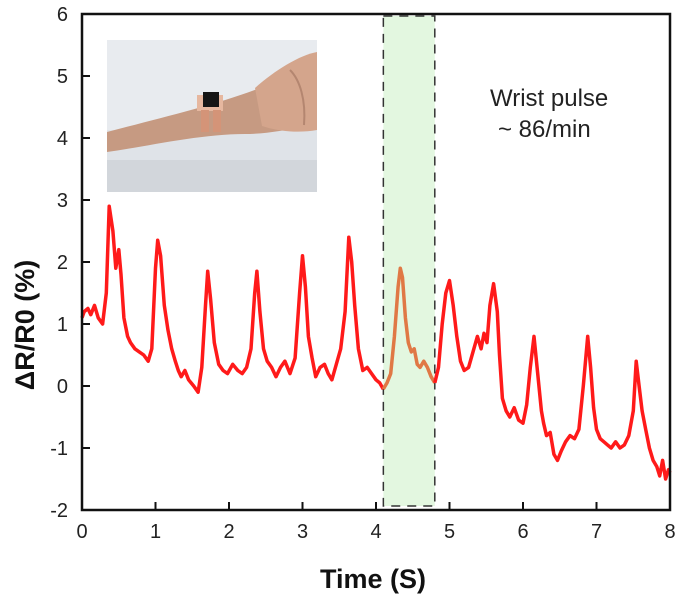  Describe the element at coordinates (62, 387) in the screenshot. I see `y-tick-label: 0` at that location.